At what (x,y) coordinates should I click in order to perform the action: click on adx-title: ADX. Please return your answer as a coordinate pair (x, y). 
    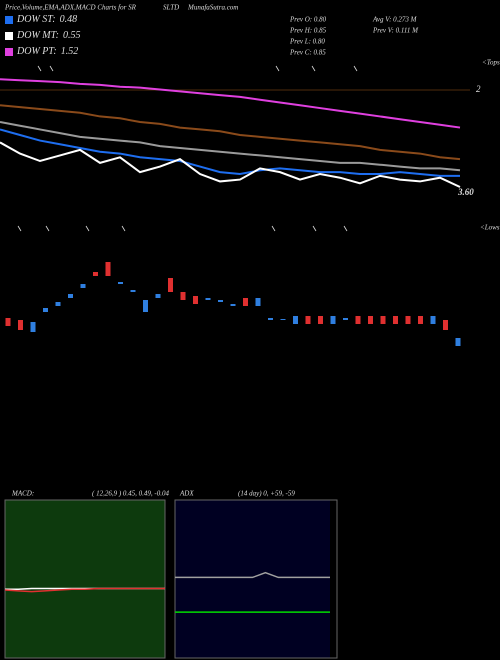
    Looking at the image, I should click on (186, 494).